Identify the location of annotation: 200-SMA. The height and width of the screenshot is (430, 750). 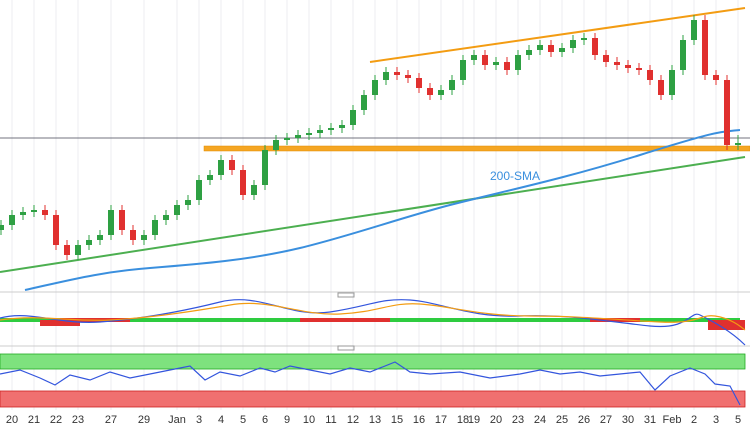
(515, 176).